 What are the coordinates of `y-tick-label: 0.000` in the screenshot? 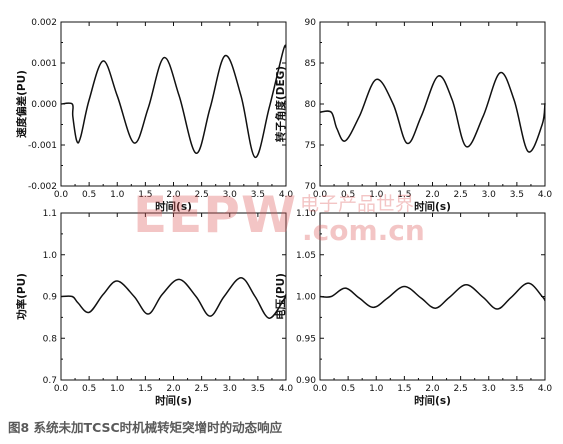 It's located at (44, 105).